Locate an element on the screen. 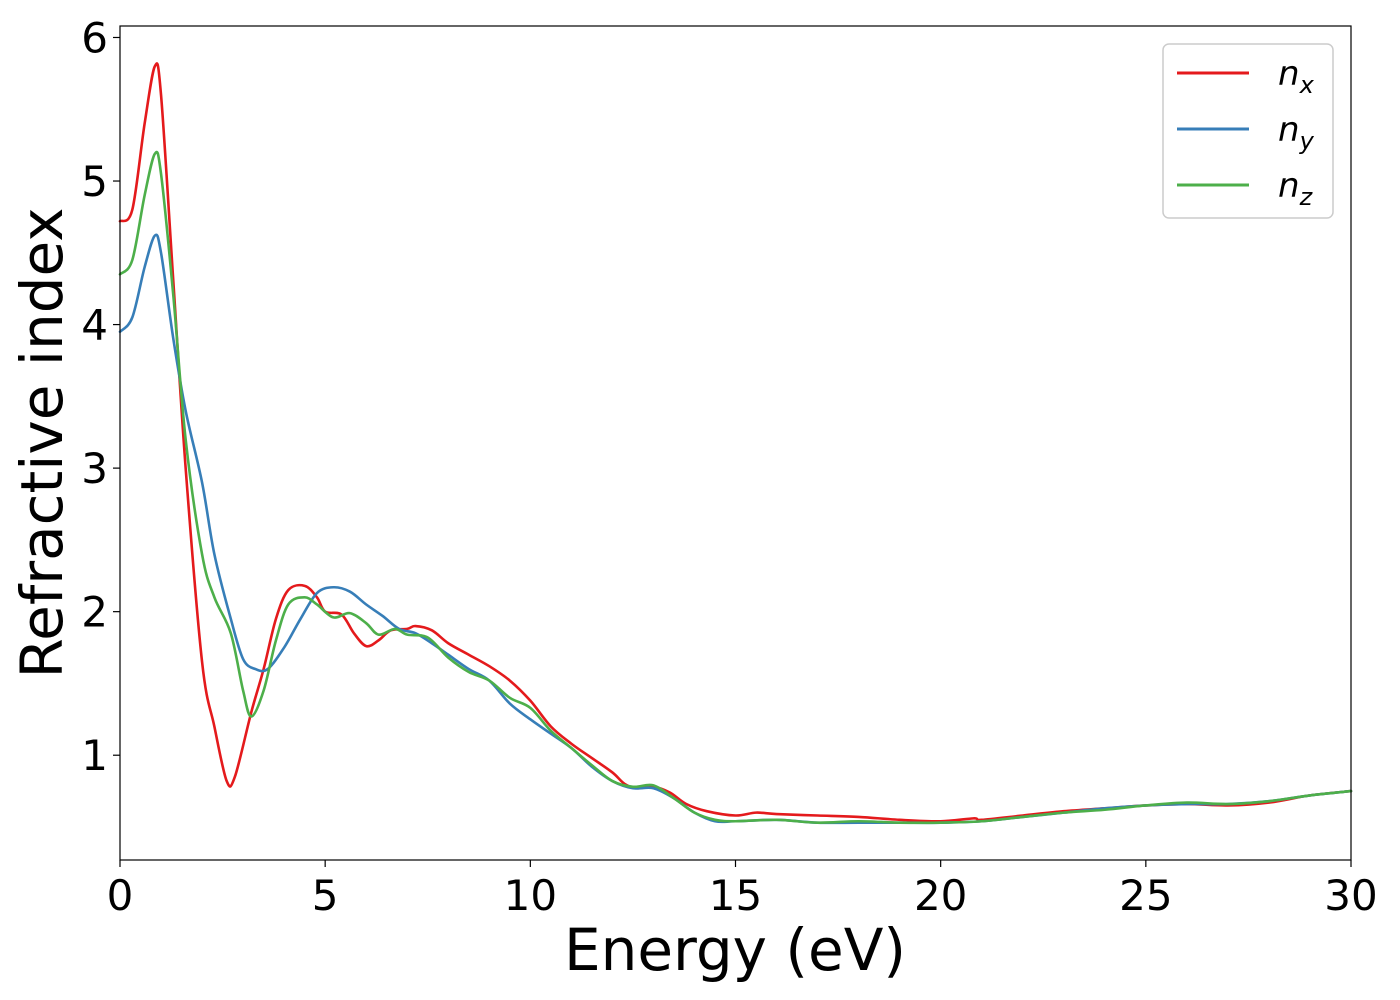 This screenshot has height=1000, width=1400. x-tick-label: 0 is located at coordinates (120, 895).